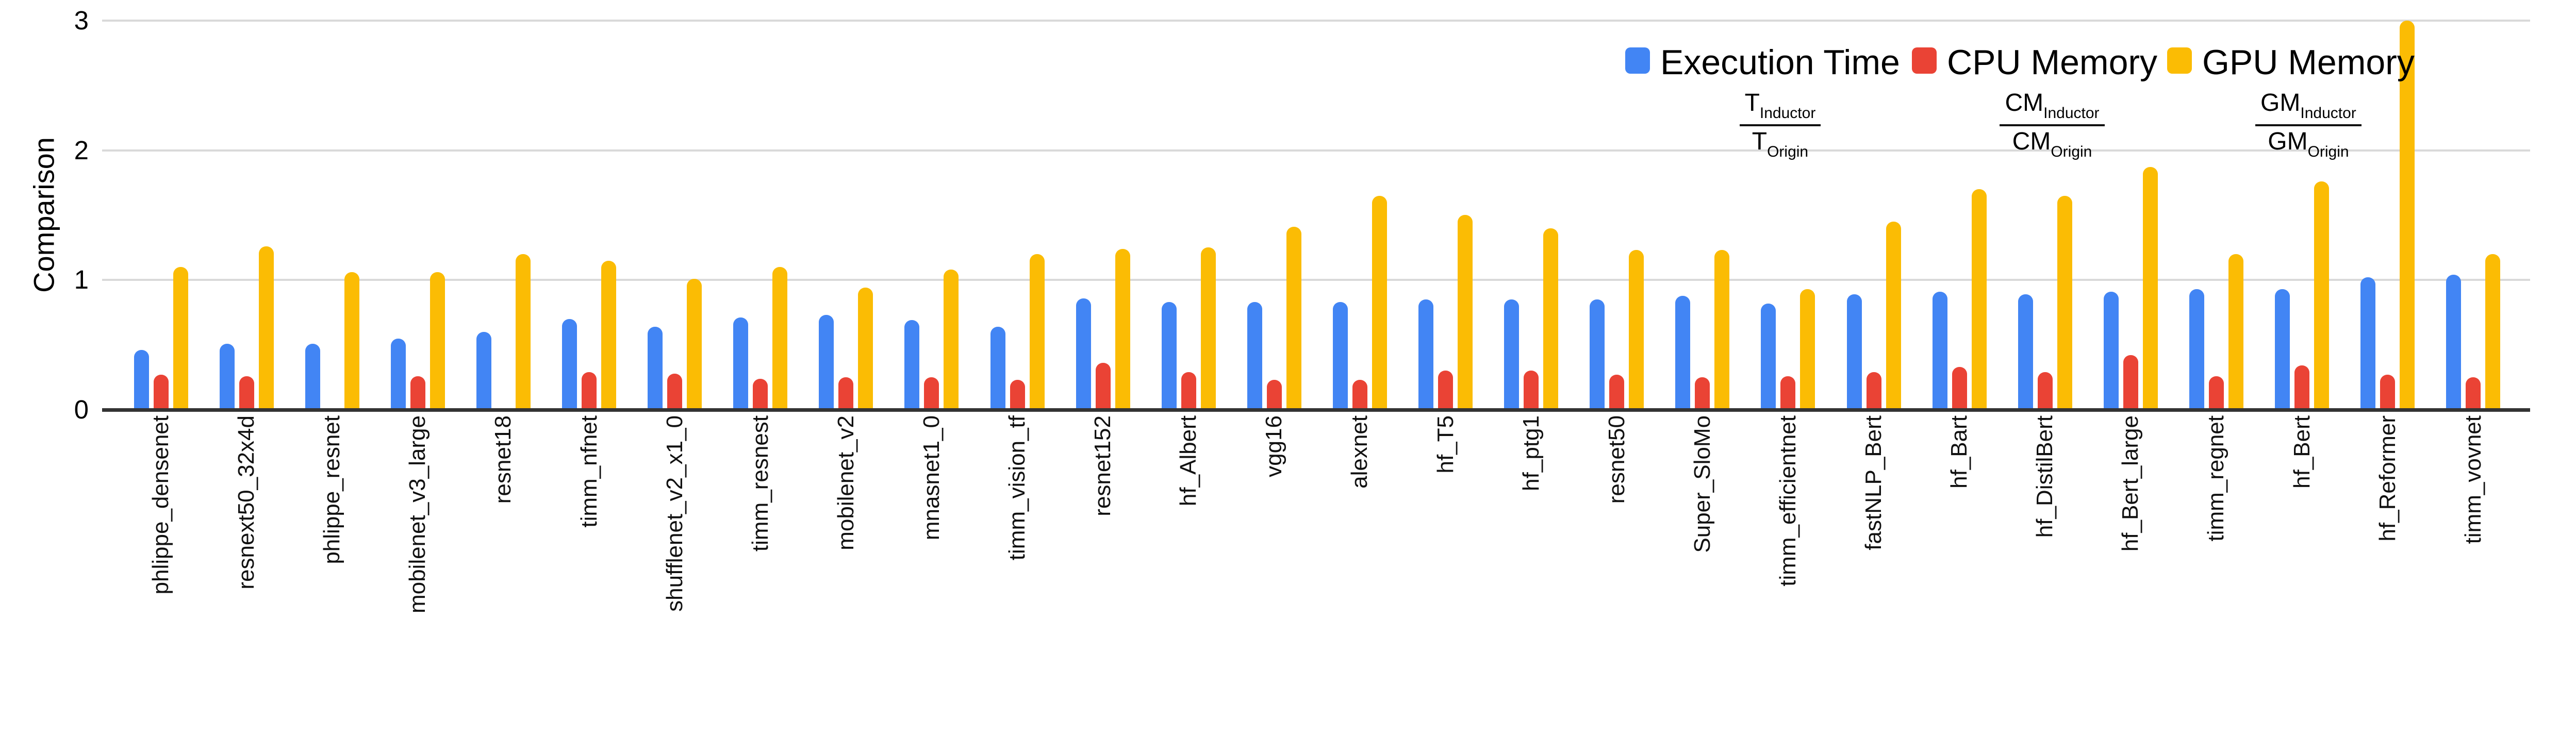  Describe the element at coordinates (1380, 303) in the screenshot. I see `bar-gpu-memory-alexnet` at that location.